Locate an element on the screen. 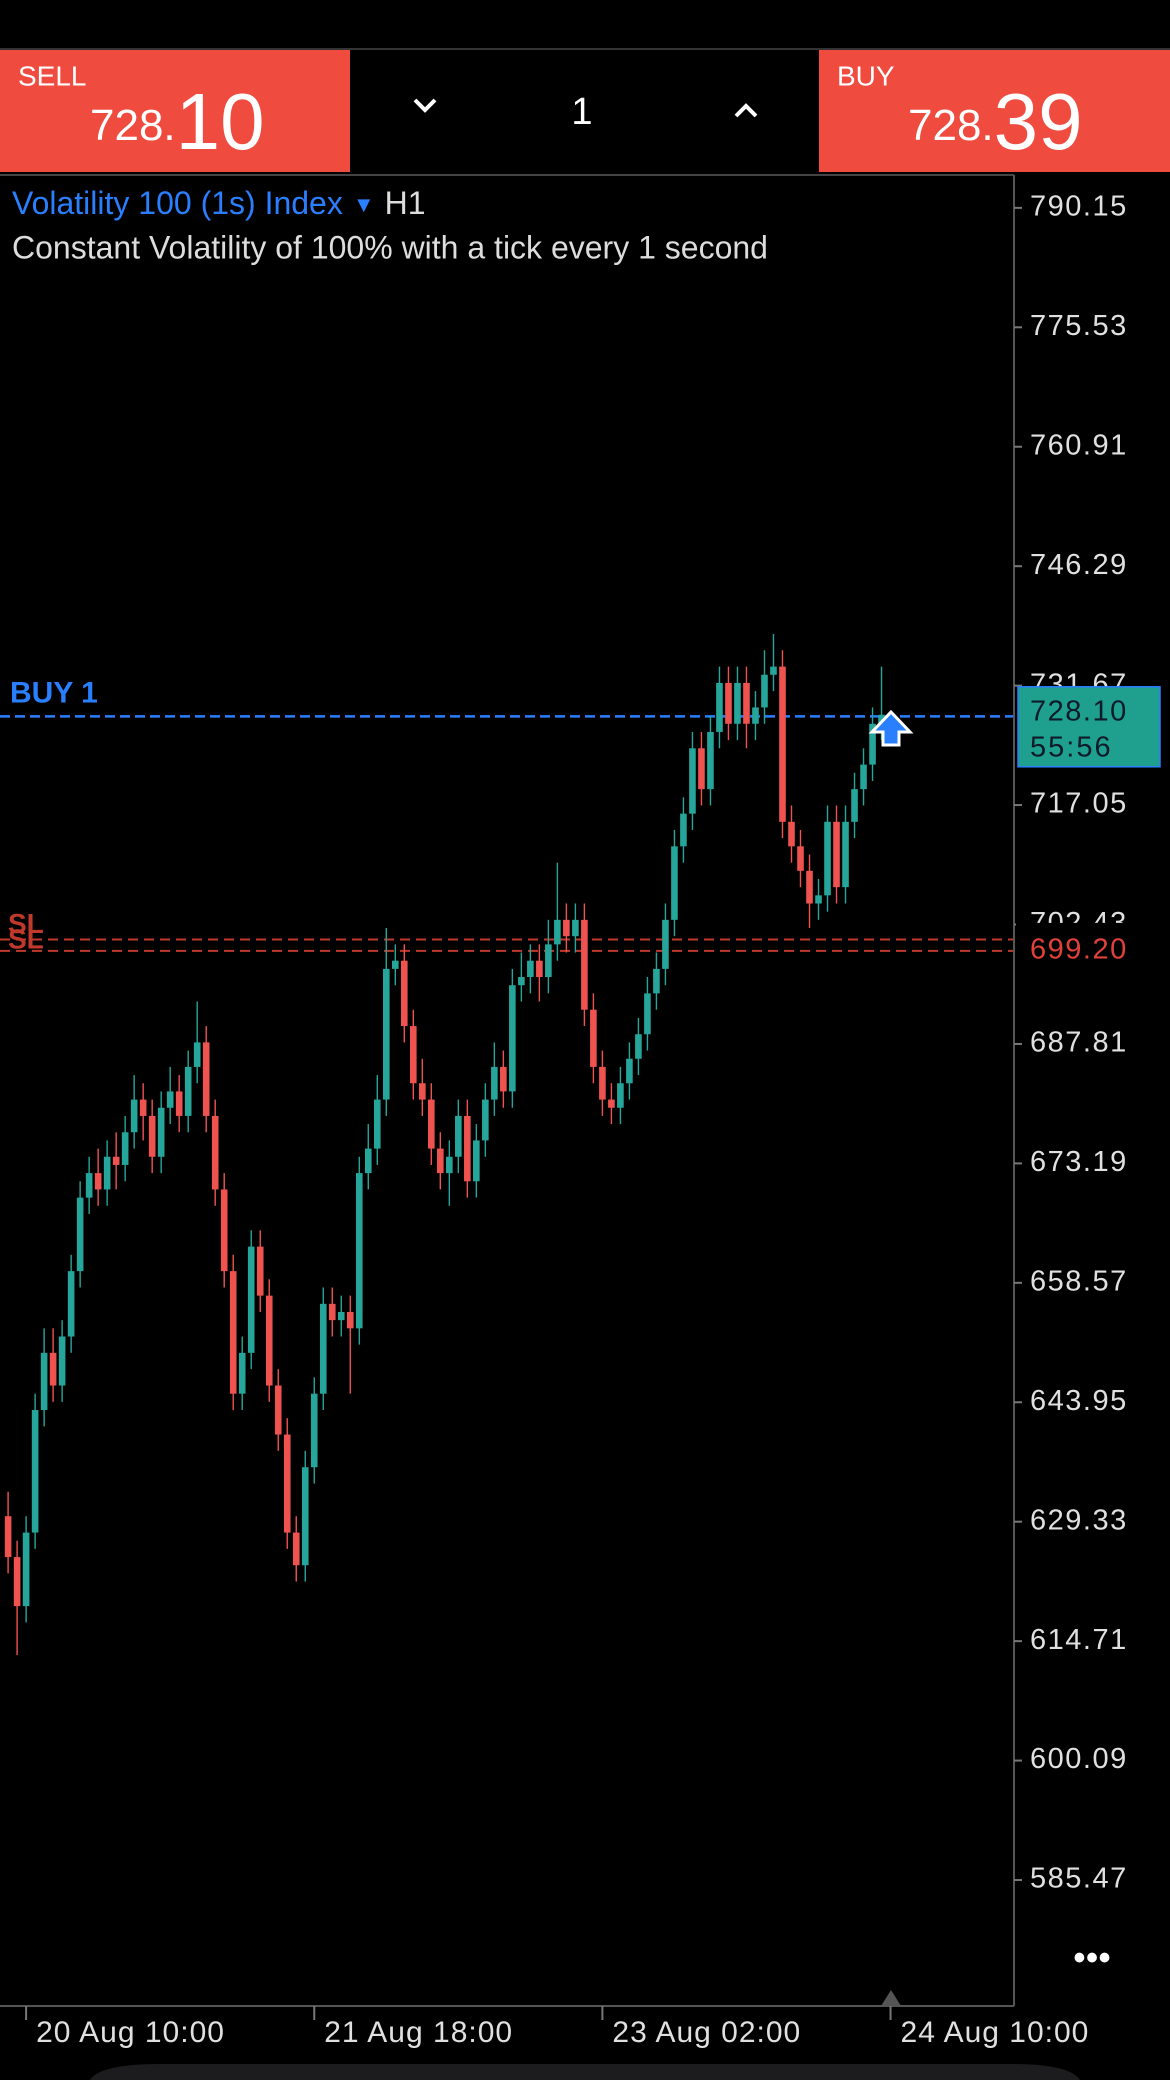  x-tick-label: 23 Aug 02:00 is located at coordinates (706, 2032).